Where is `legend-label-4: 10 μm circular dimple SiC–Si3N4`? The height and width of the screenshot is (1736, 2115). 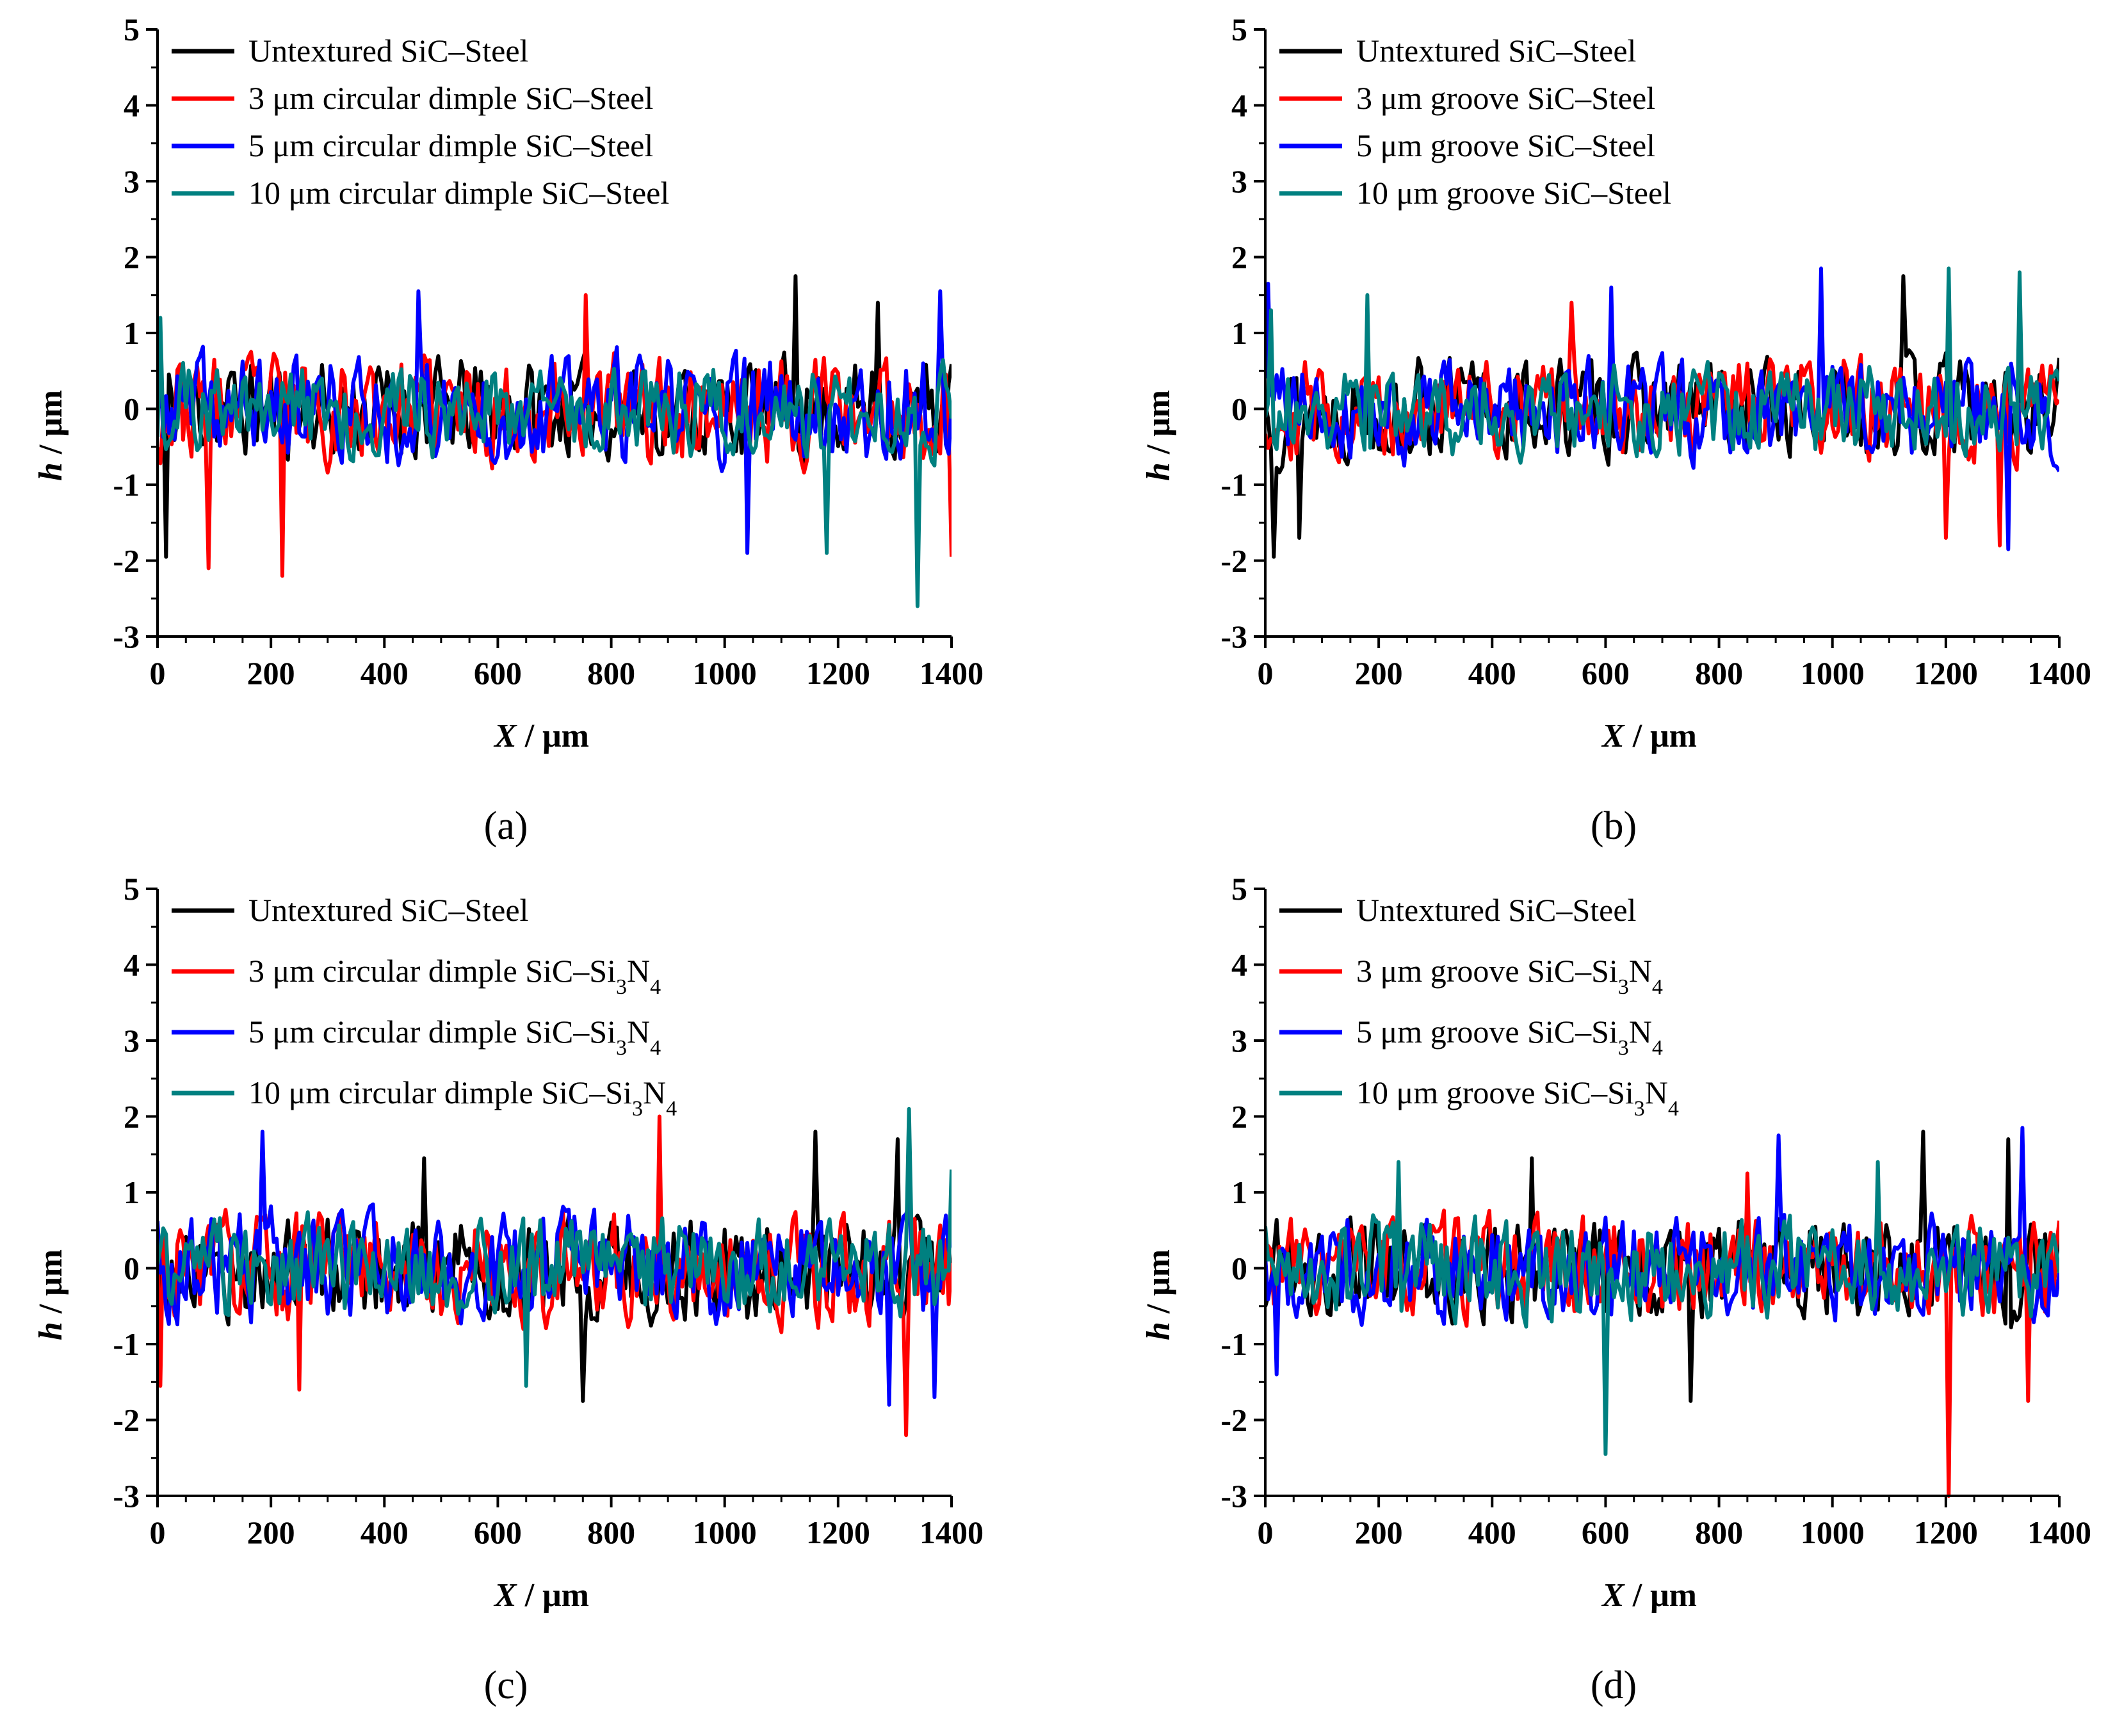
legend-label-4: 10 μm circular dimple SiC–Si3N4 is located at coordinates (462, 1098).